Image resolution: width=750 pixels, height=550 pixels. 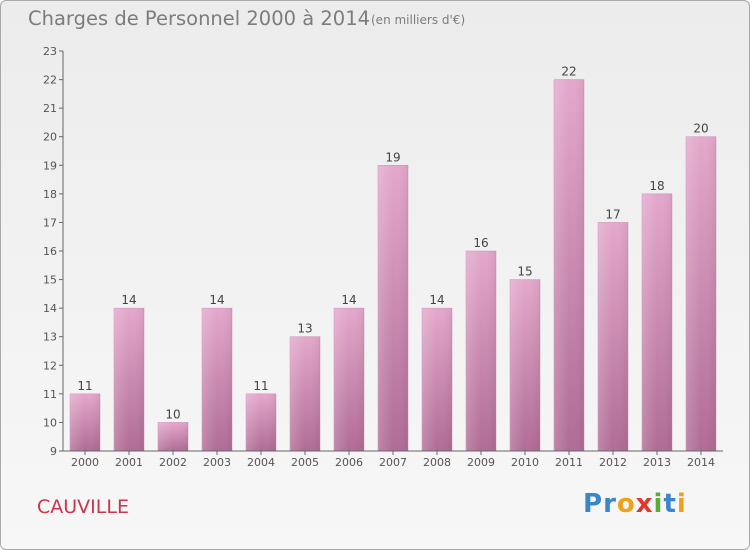 I want to click on x-tick-label: 2002, so click(x=173, y=462).